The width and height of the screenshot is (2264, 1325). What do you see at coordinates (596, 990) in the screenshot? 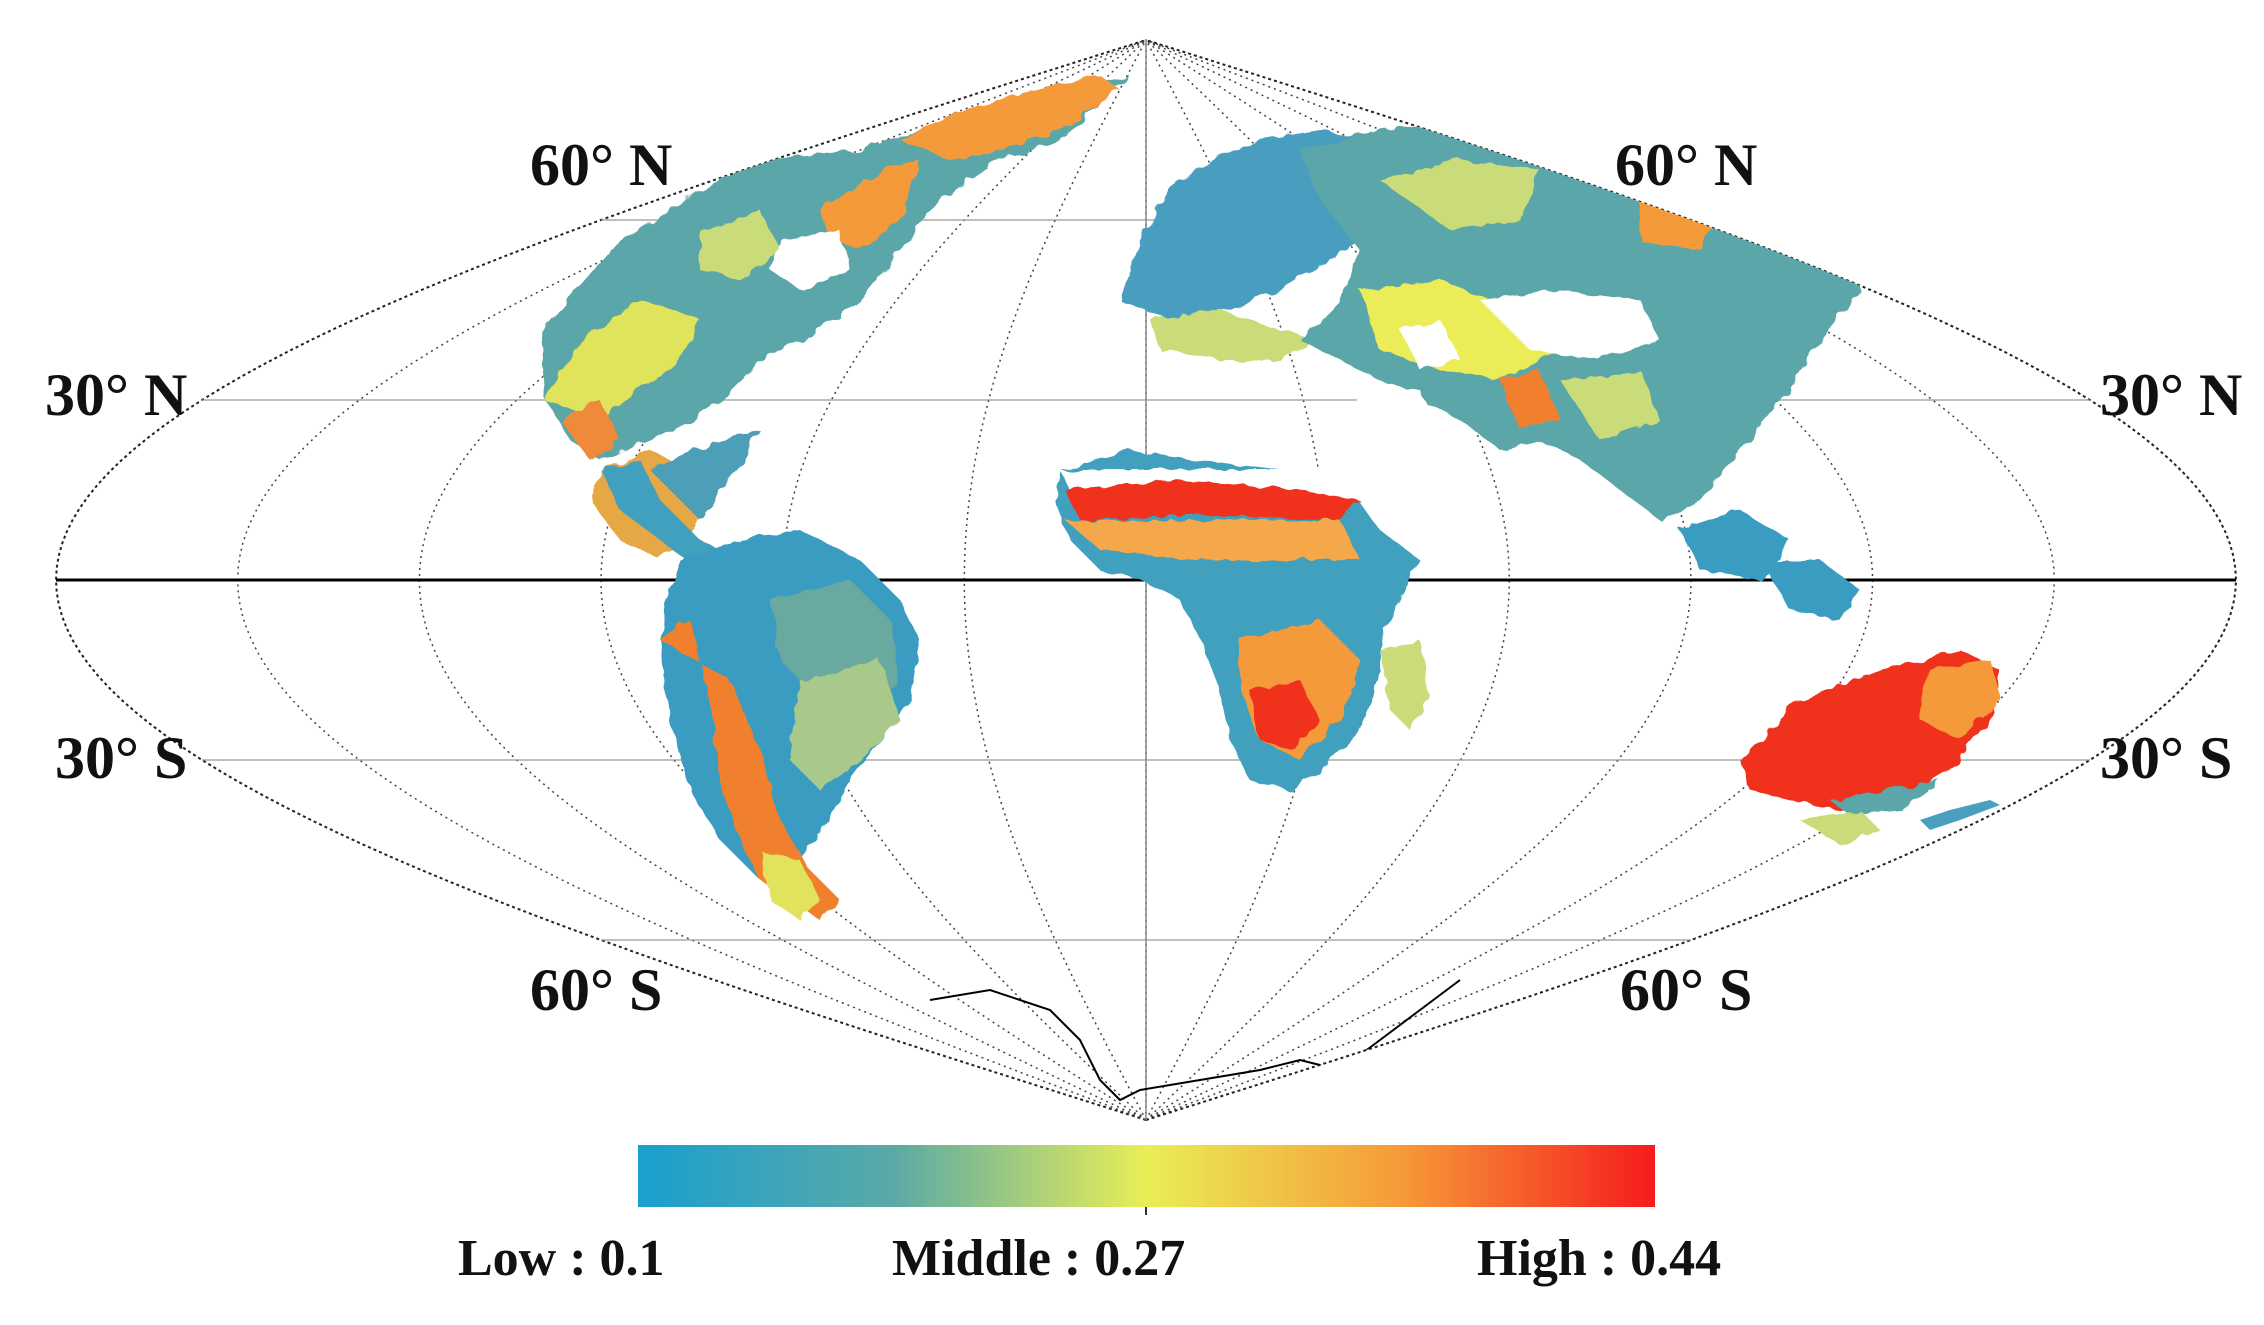
I see `label-60s-left: 60° S` at bounding box center [596, 990].